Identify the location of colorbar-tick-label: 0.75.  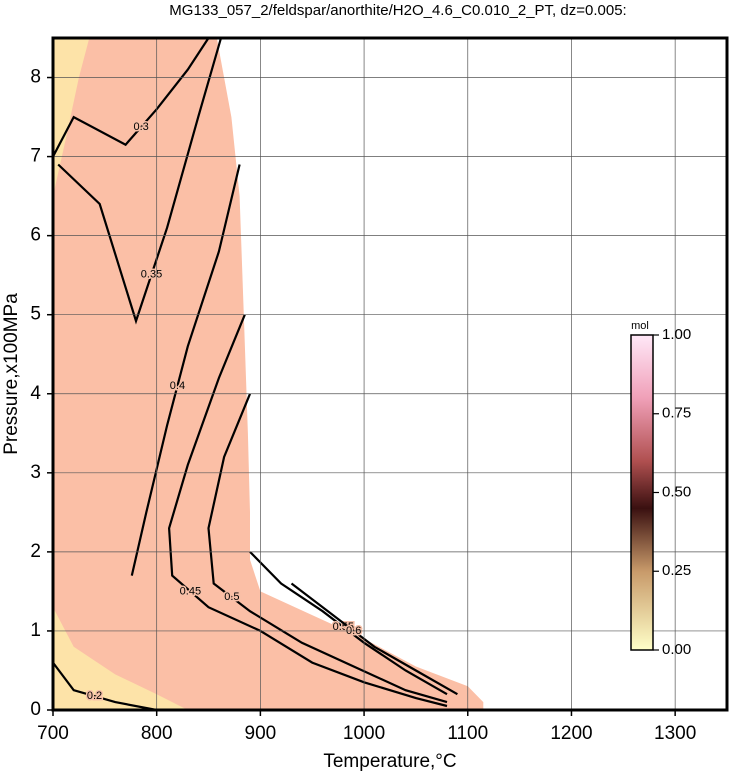
(676, 413).